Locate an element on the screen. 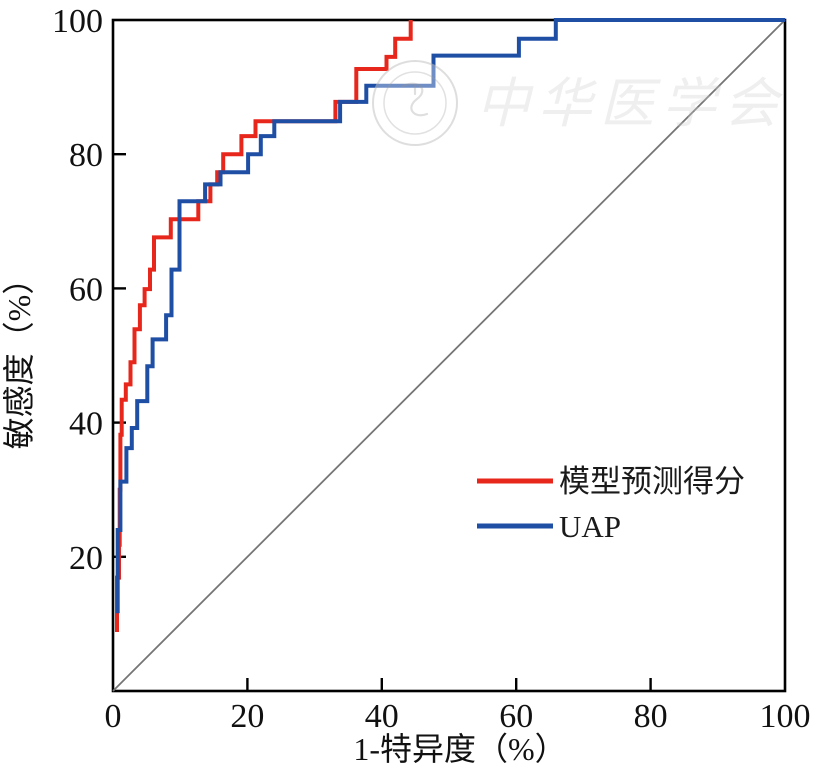  y-tick-label: 60 is located at coordinates (86, 289).